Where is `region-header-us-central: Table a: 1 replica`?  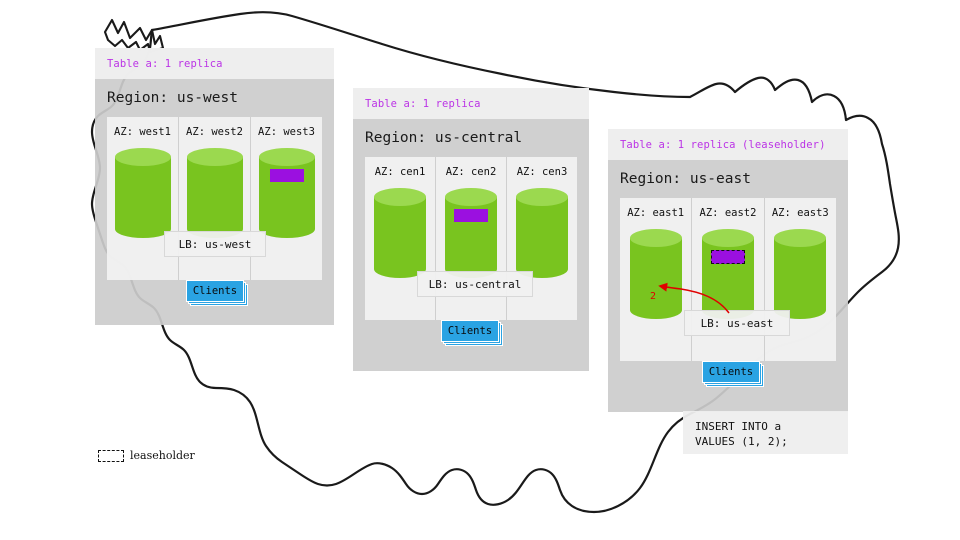 region-header-us-central: Table a: 1 replica is located at coordinates (471, 103).